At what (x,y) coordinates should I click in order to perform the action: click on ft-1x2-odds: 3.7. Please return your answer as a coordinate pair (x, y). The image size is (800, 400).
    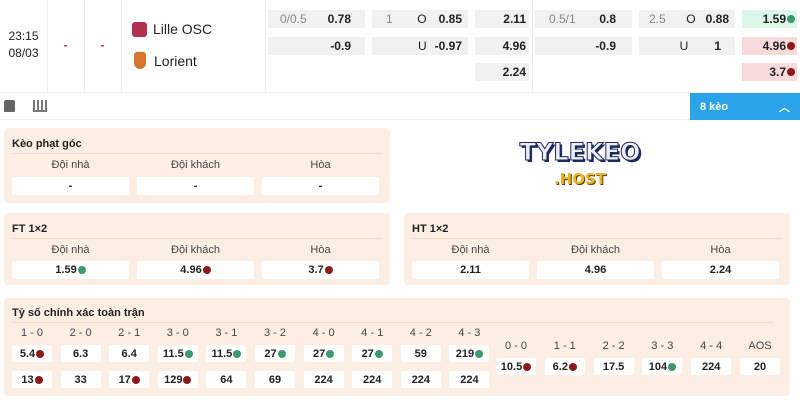
    Looking at the image, I should click on (320, 270).